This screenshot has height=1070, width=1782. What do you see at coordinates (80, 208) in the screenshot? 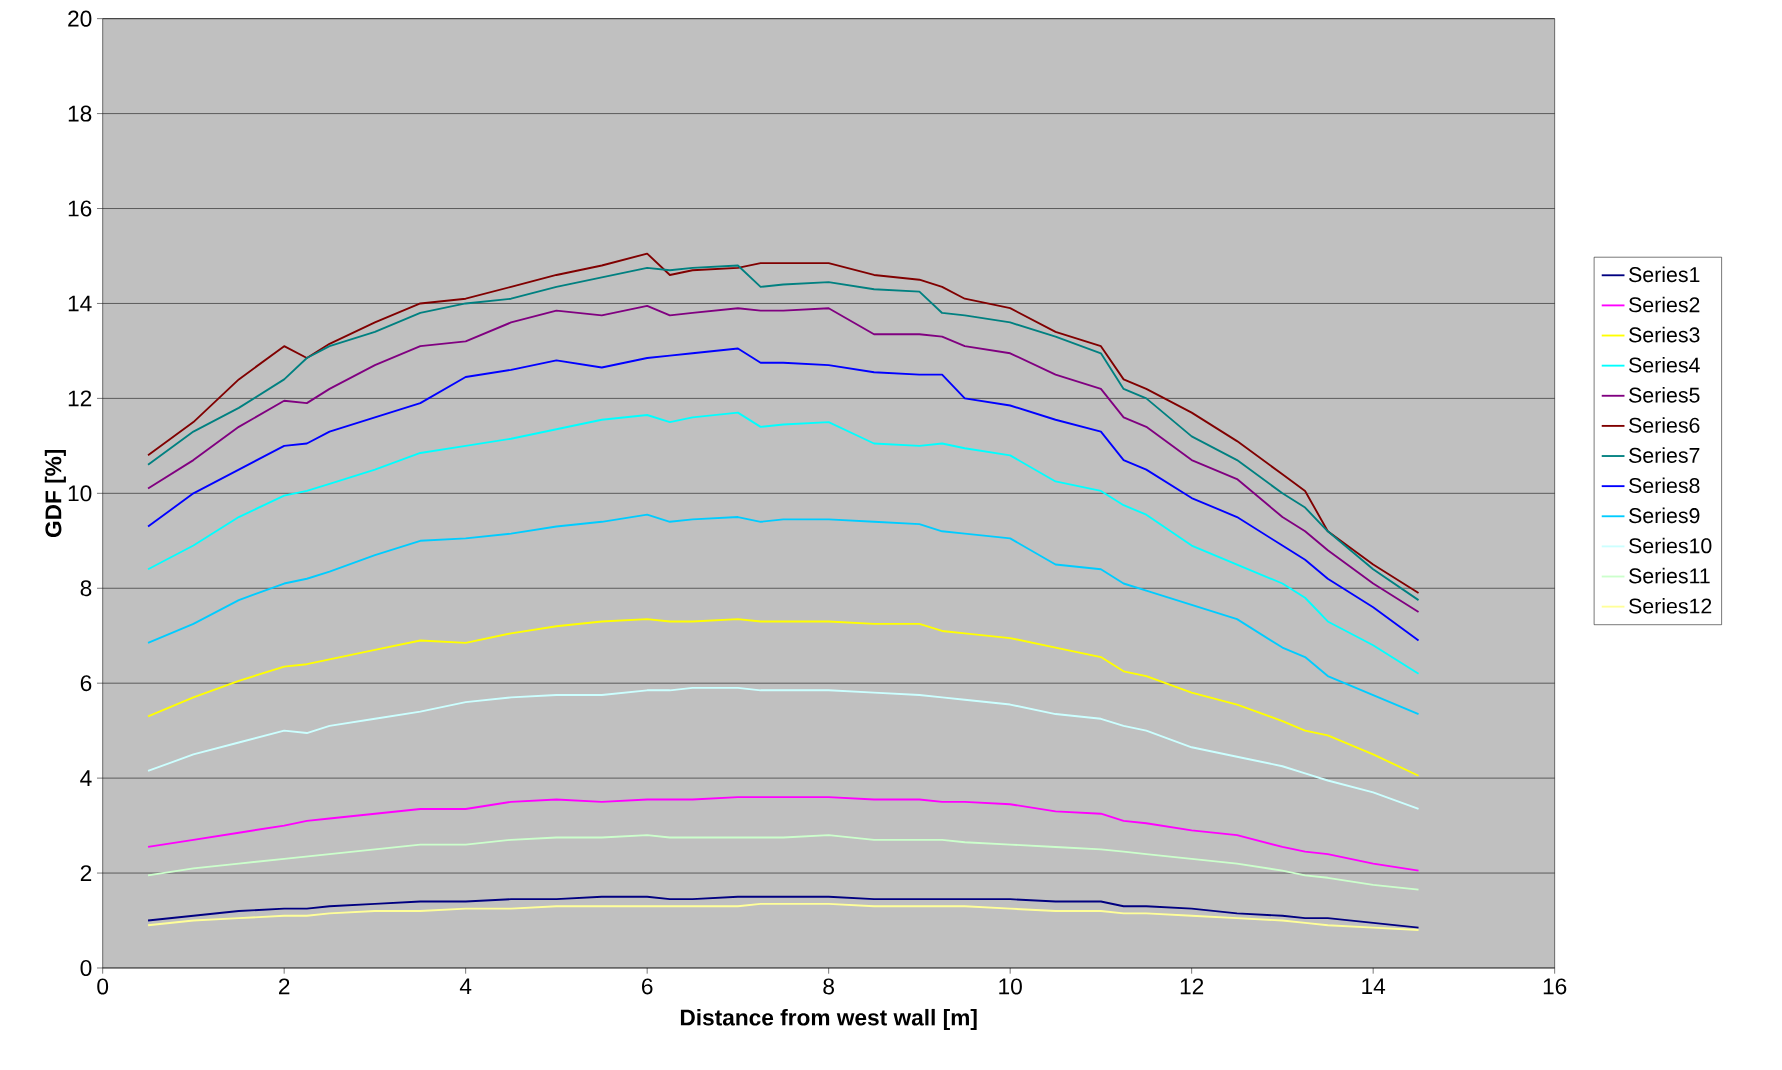
I see `y-tick-label: 16` at bounding box center [80, 208].